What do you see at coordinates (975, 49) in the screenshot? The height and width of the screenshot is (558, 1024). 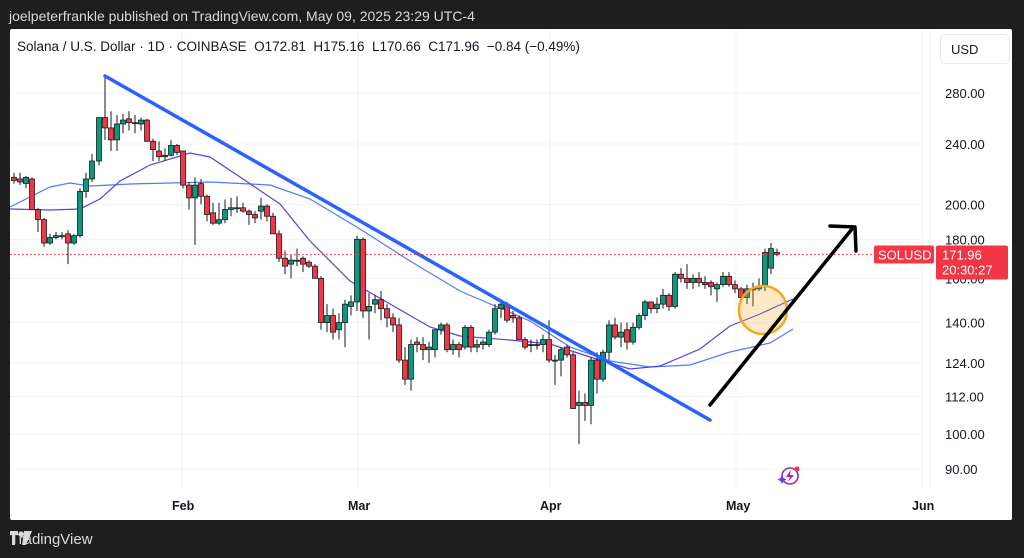 I see `currency-button: USD` at bounding box center [975, 49].